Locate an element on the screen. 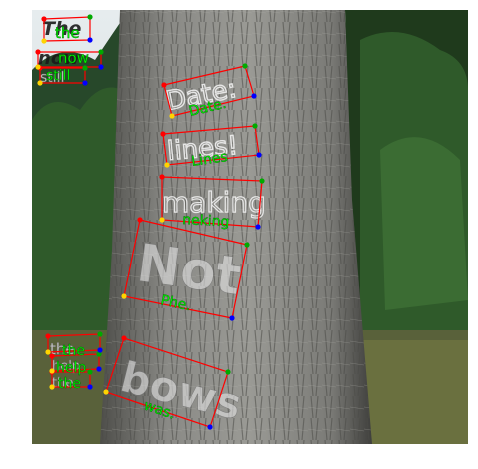 The image size is (478, 469). bark-word: Not is located at coordinates (188, 270).